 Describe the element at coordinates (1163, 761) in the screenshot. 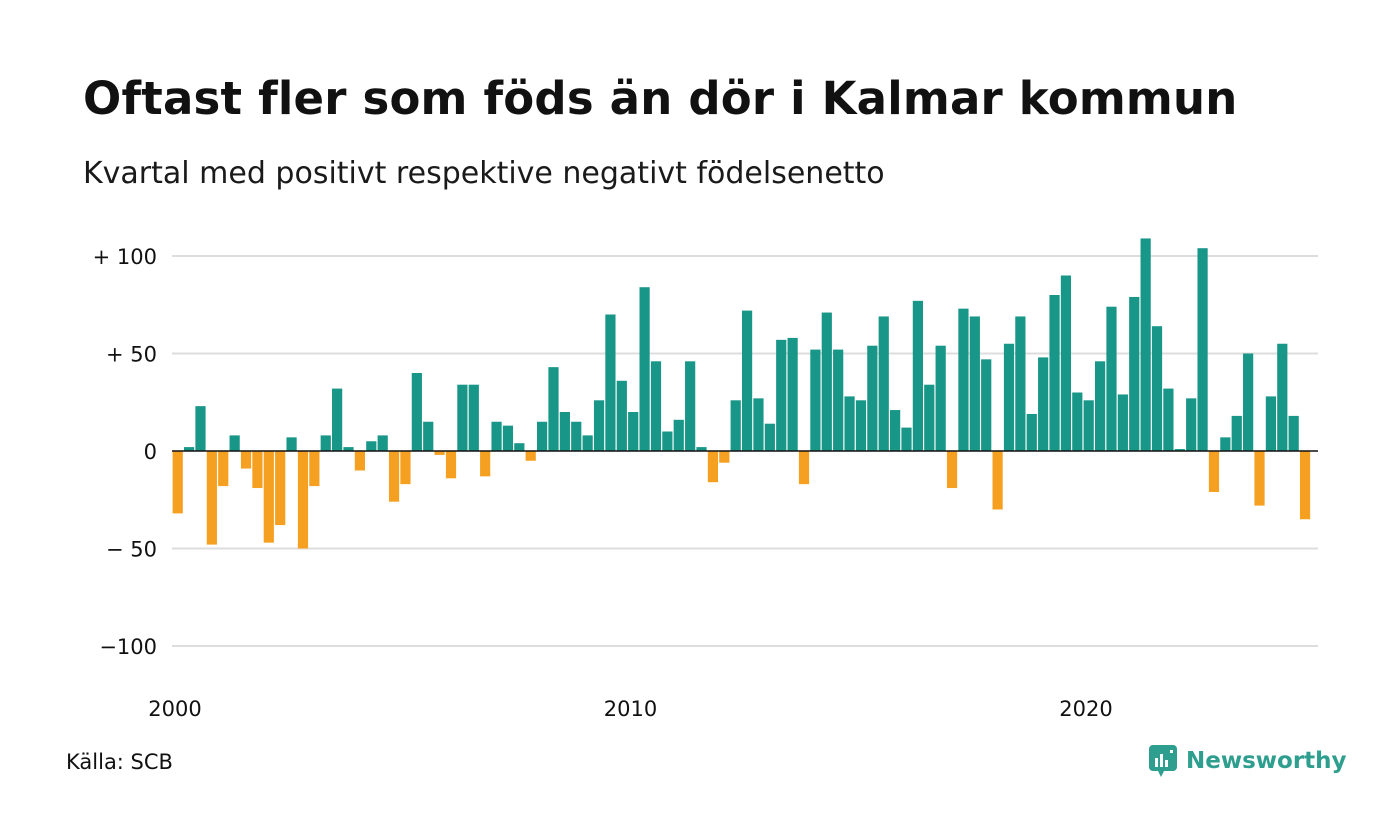

I see `newsworthy-logo-icon` at that location.